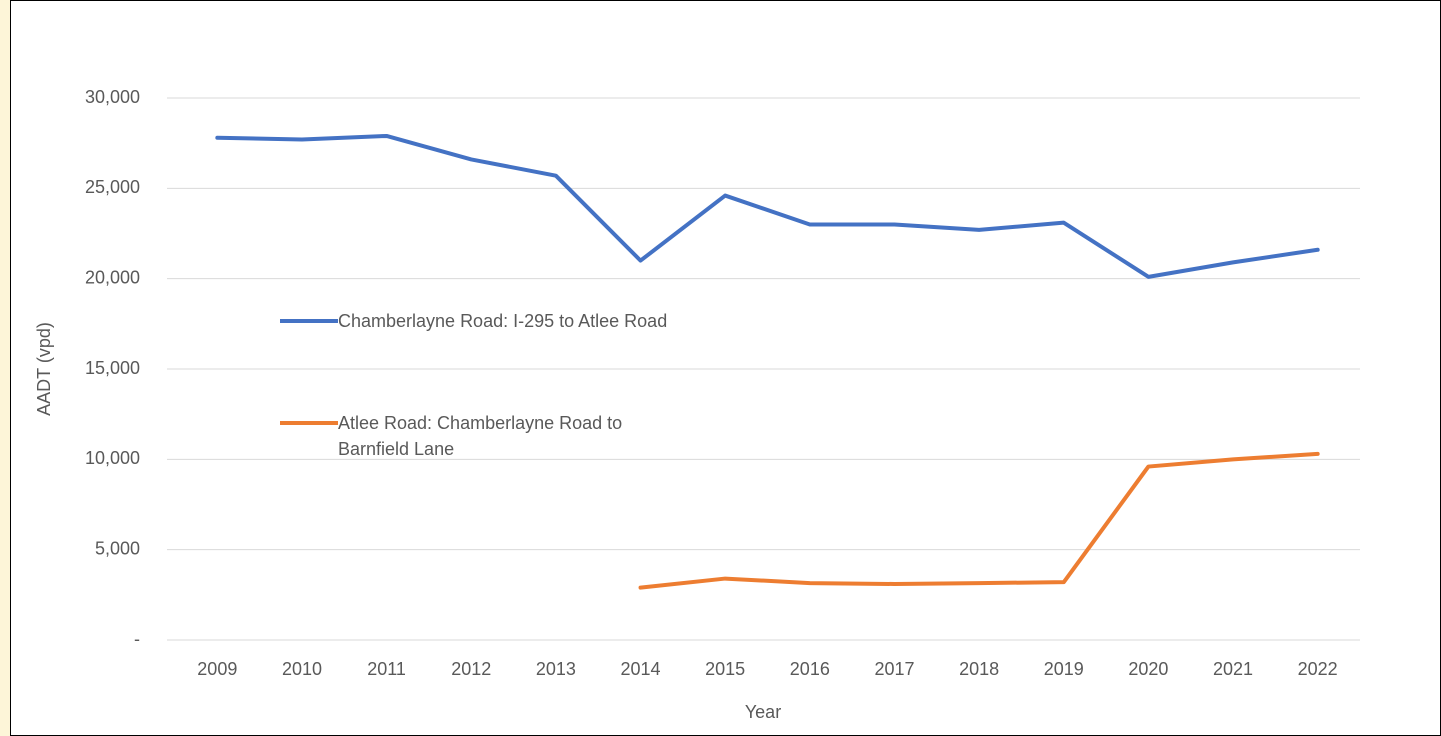  I want to click on x-tick-label: 2016, so click(810, 669).